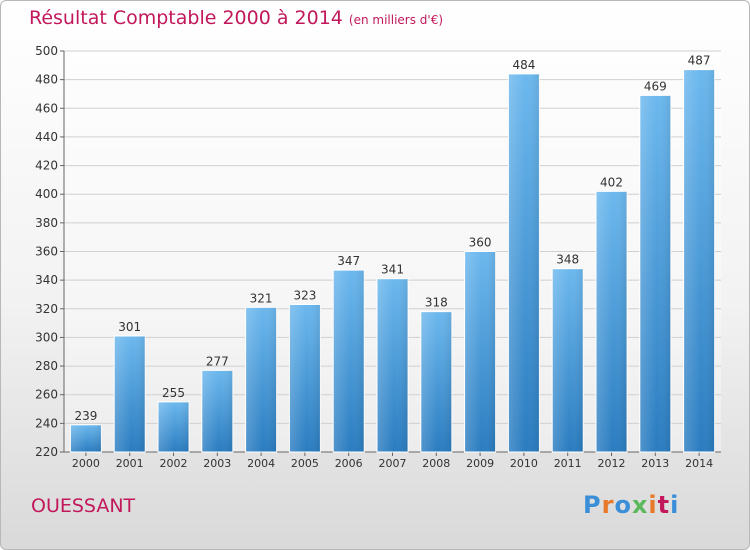 The height and width of the screenshot is (550, 750). I want to click on data-label: 277, so click(217, 361).